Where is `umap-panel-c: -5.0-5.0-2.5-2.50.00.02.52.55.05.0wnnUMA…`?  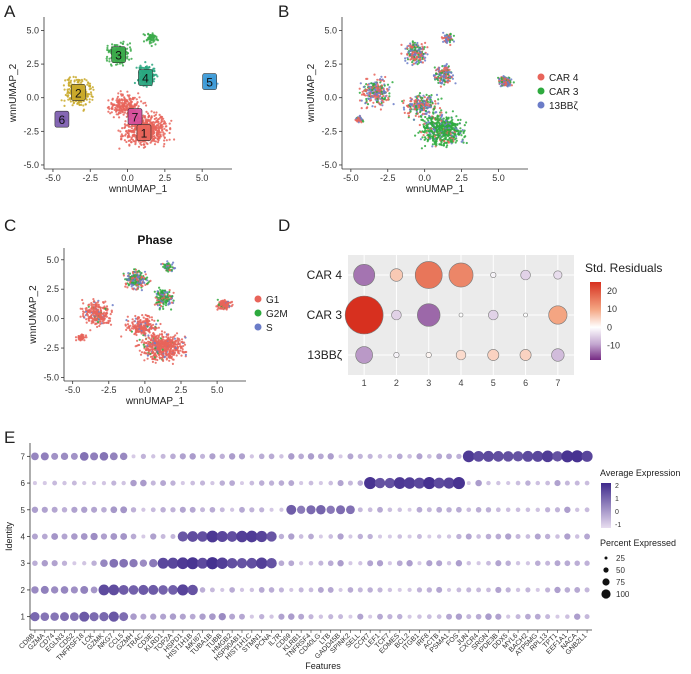 umap-panel-c: -5.0-5.0-2.5-2.50.00.02.52.55.05.0wnnUMA… is located at coordinates (158, 320).